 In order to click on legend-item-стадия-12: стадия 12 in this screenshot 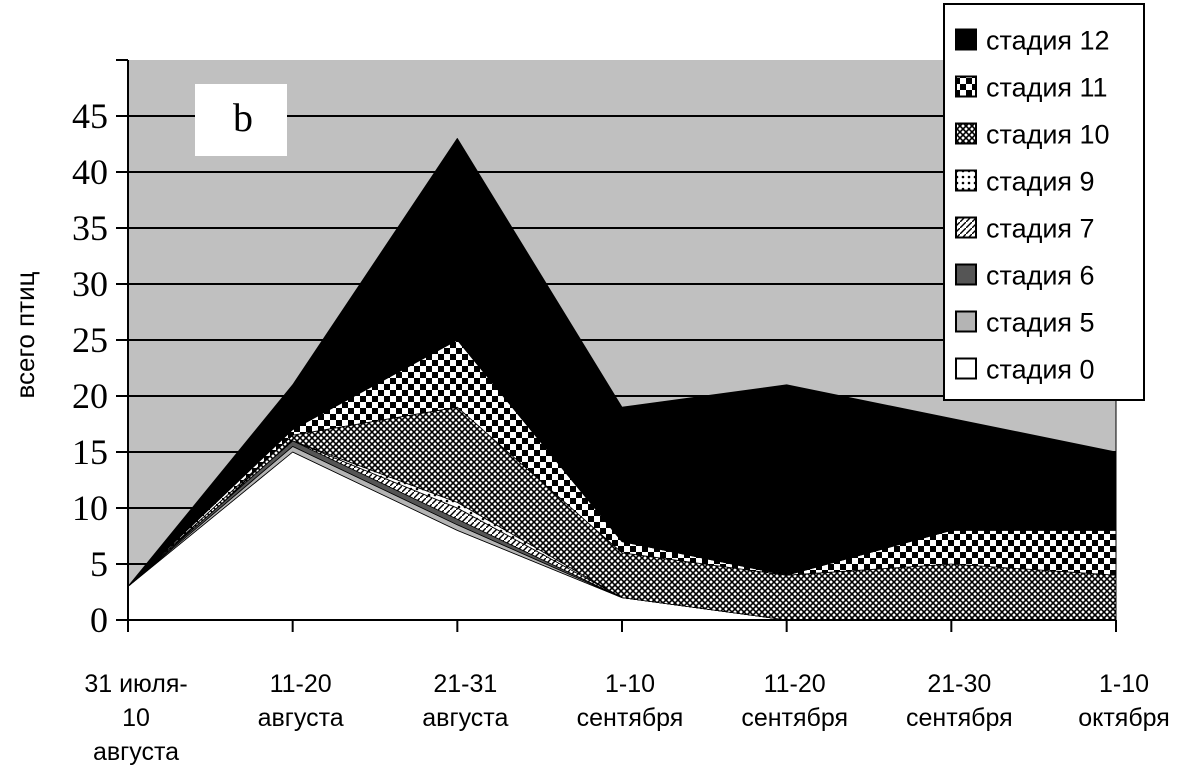, I will do `click(1032, 41)`.